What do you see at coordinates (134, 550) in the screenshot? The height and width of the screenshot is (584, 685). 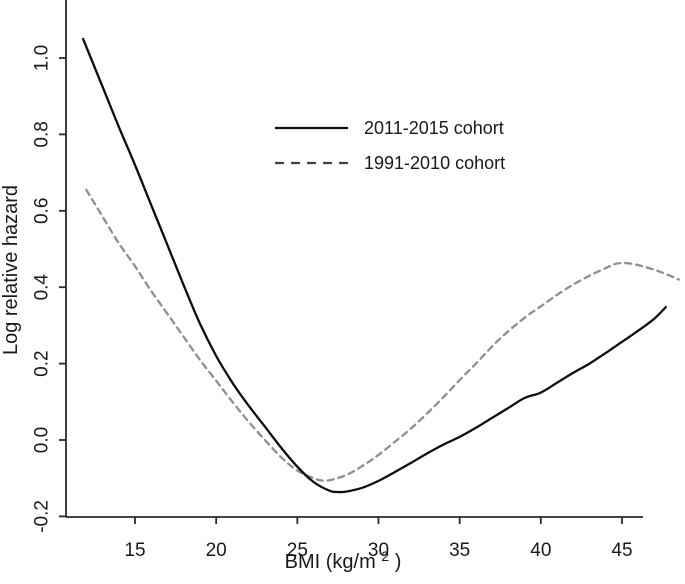 I see `x-tick-label: 15` at bounding box center [134, 550].